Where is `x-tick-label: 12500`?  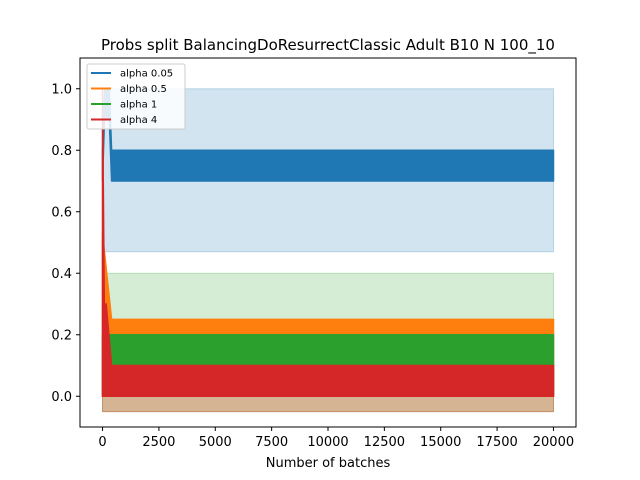
x-tick-label: 12500 is located at coordinates (384, 442).